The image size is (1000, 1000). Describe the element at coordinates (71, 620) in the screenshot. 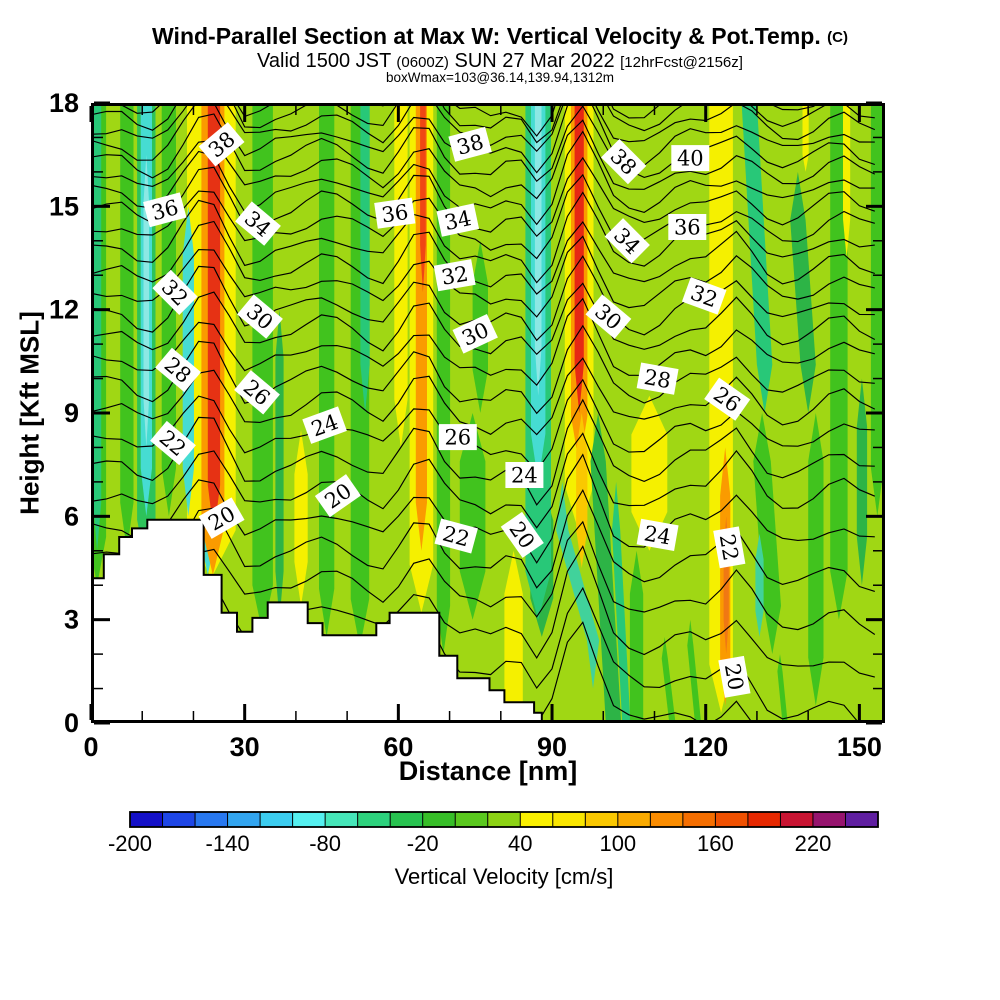

I see `y-tick-label: 3` at that location.